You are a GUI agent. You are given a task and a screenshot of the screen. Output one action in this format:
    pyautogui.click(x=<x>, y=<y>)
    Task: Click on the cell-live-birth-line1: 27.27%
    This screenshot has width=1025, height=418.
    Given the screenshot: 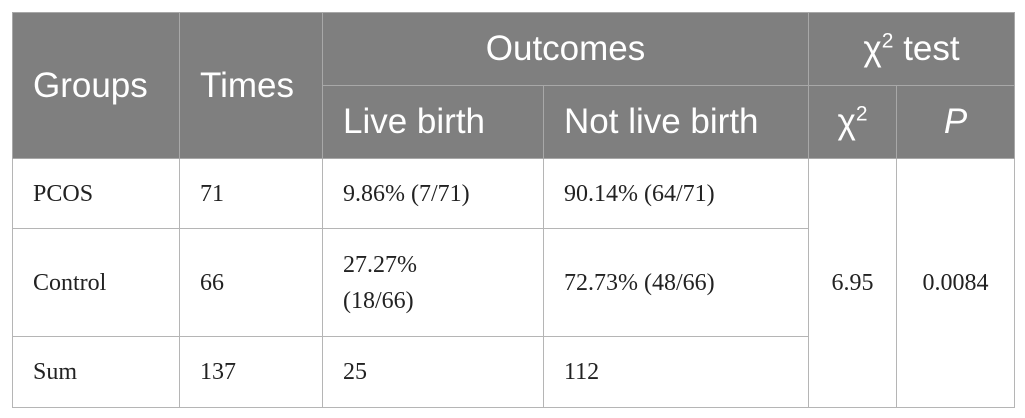 What is the action you would take?
    pyautogui.click(x=380, y=264)
    